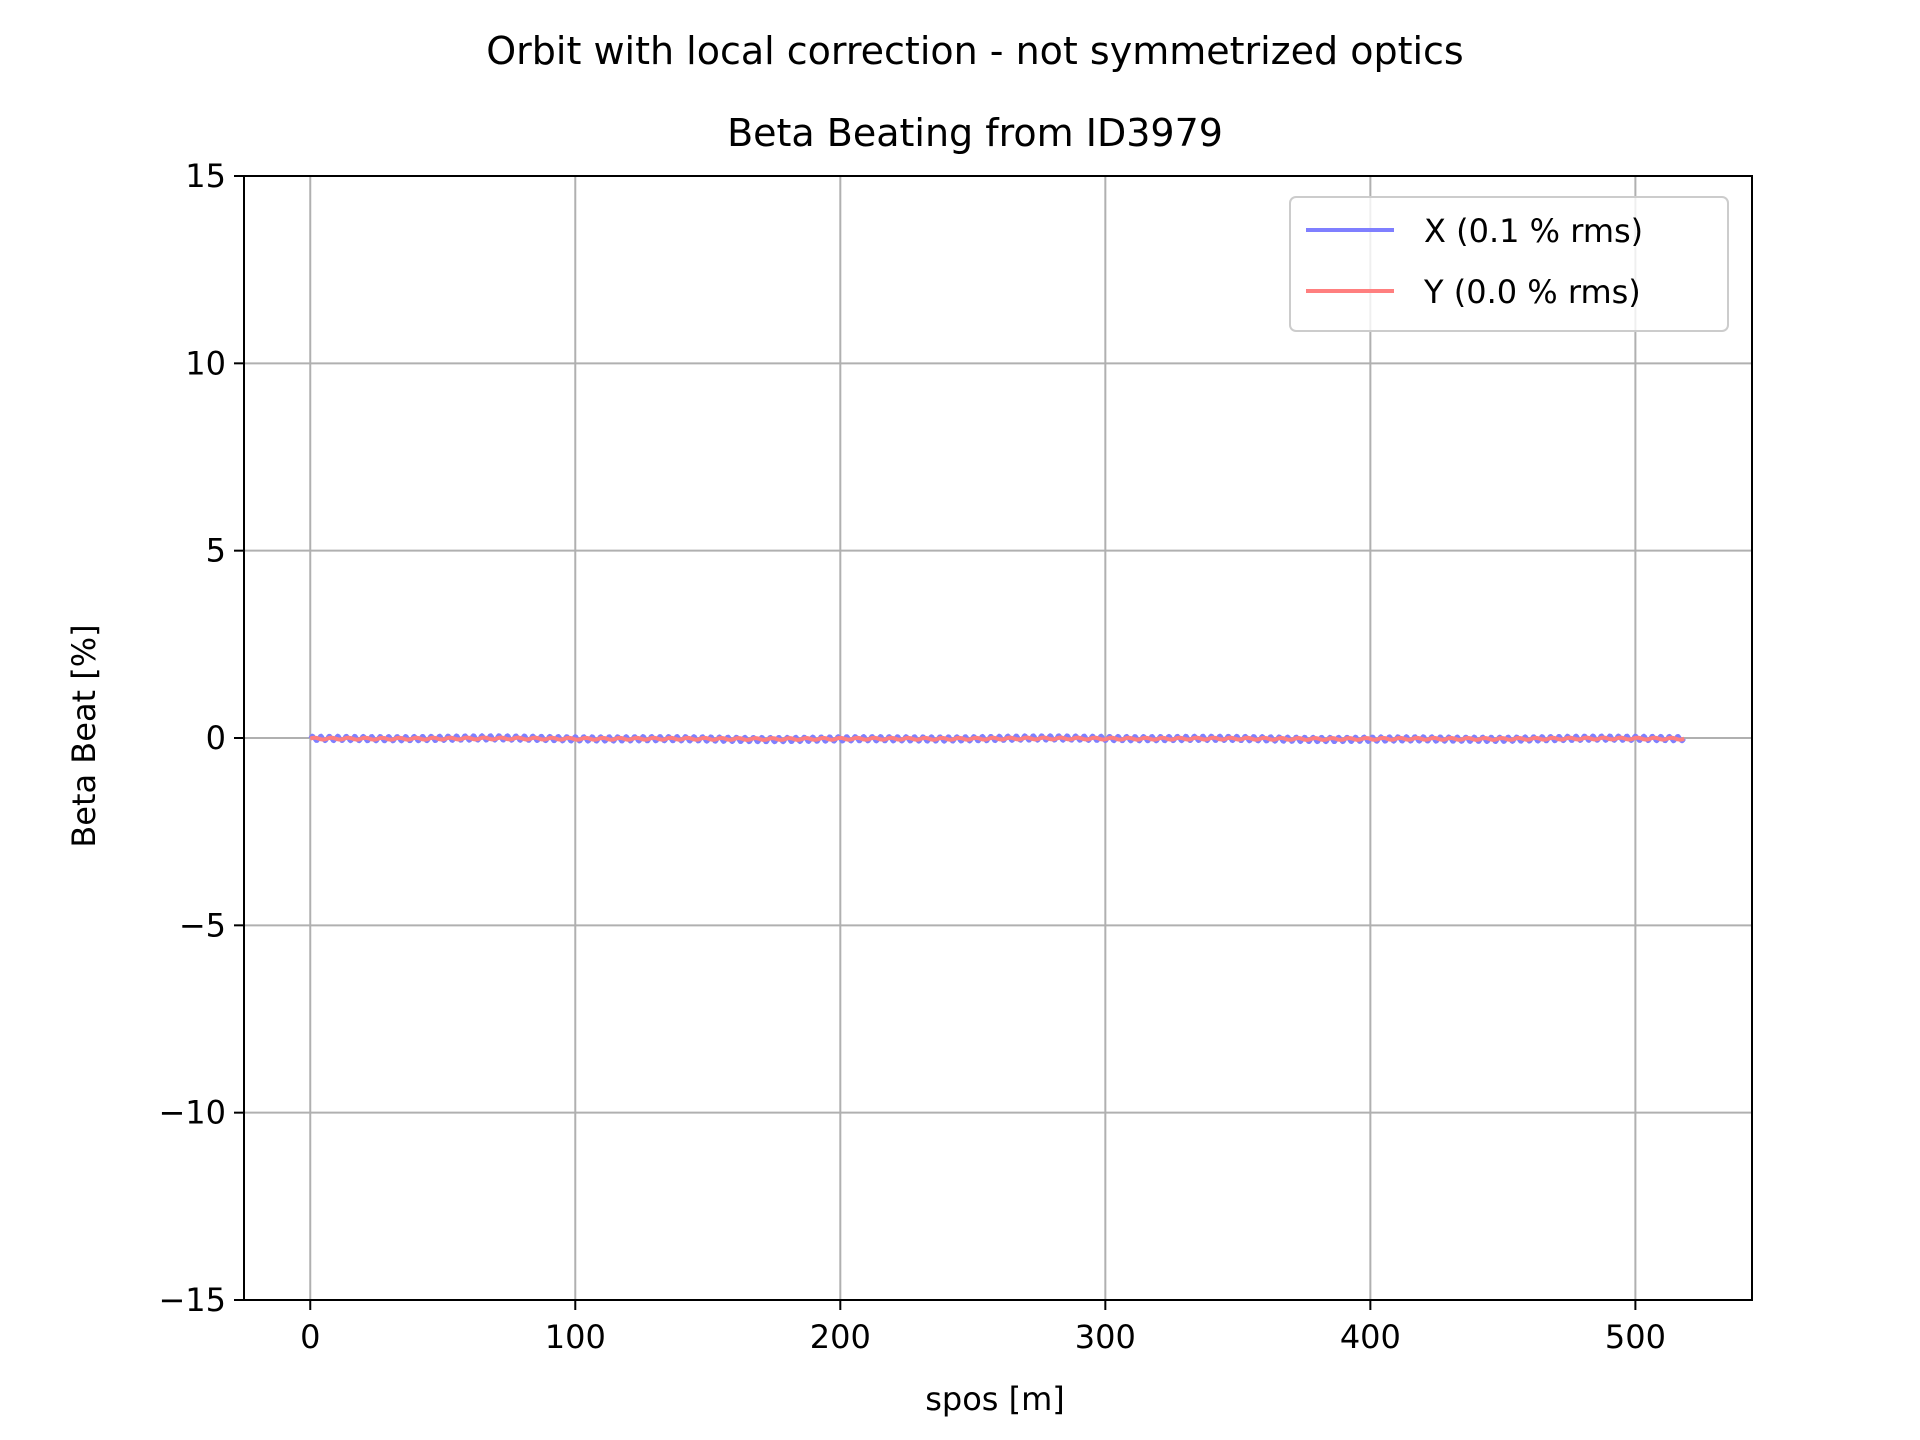  I want to click on x-tick-label: 500, so click(1635, 1337).